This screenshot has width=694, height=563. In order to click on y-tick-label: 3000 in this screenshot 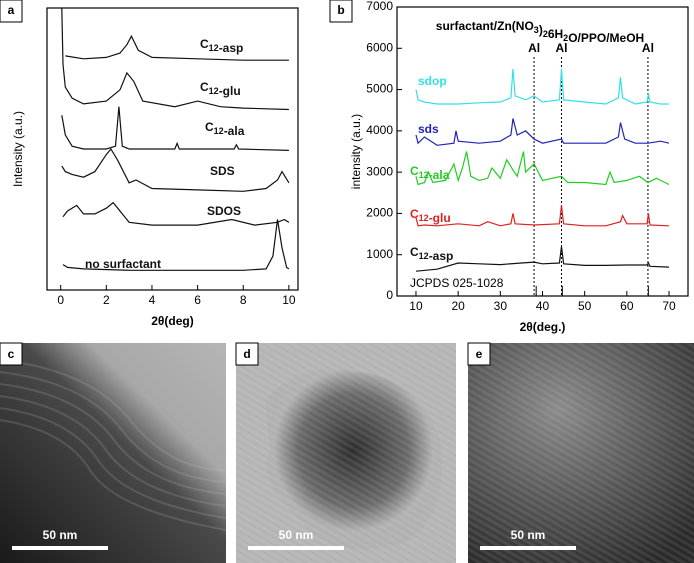, I will do `click(379, 171)`.